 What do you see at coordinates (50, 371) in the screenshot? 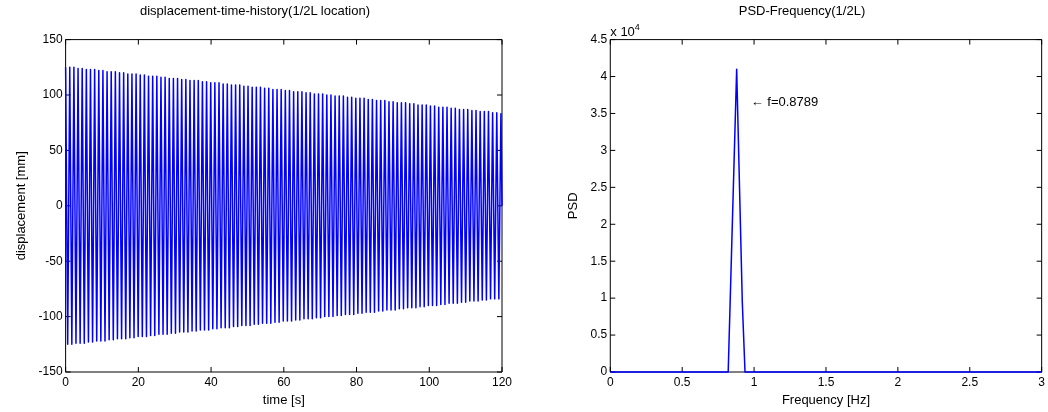
I see `y-tick-label: -150` at bounding box center [50, 371].